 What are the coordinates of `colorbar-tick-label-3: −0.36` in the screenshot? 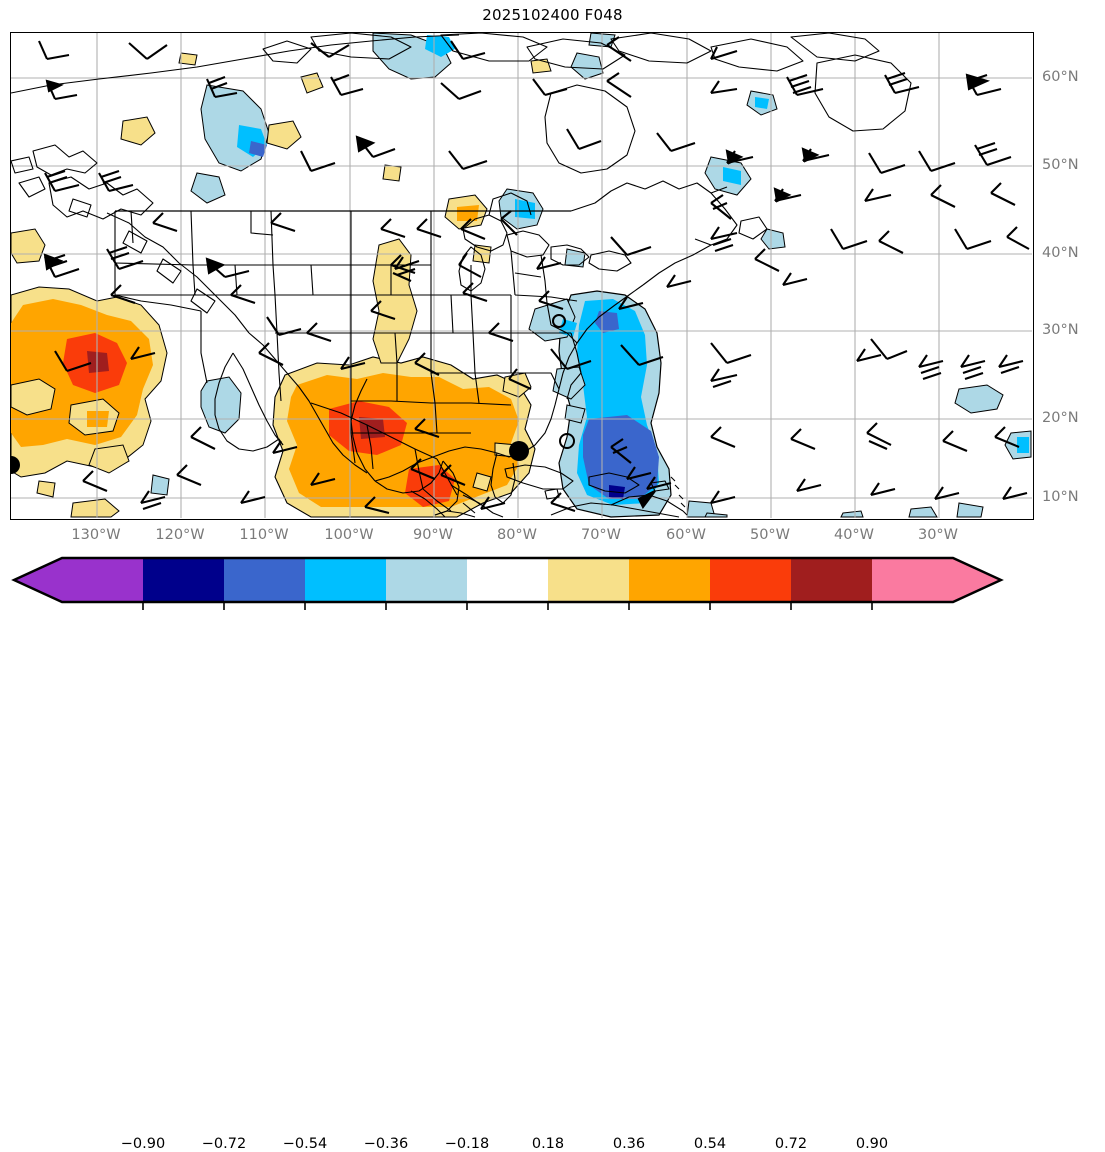 It's located at (386, 1144).